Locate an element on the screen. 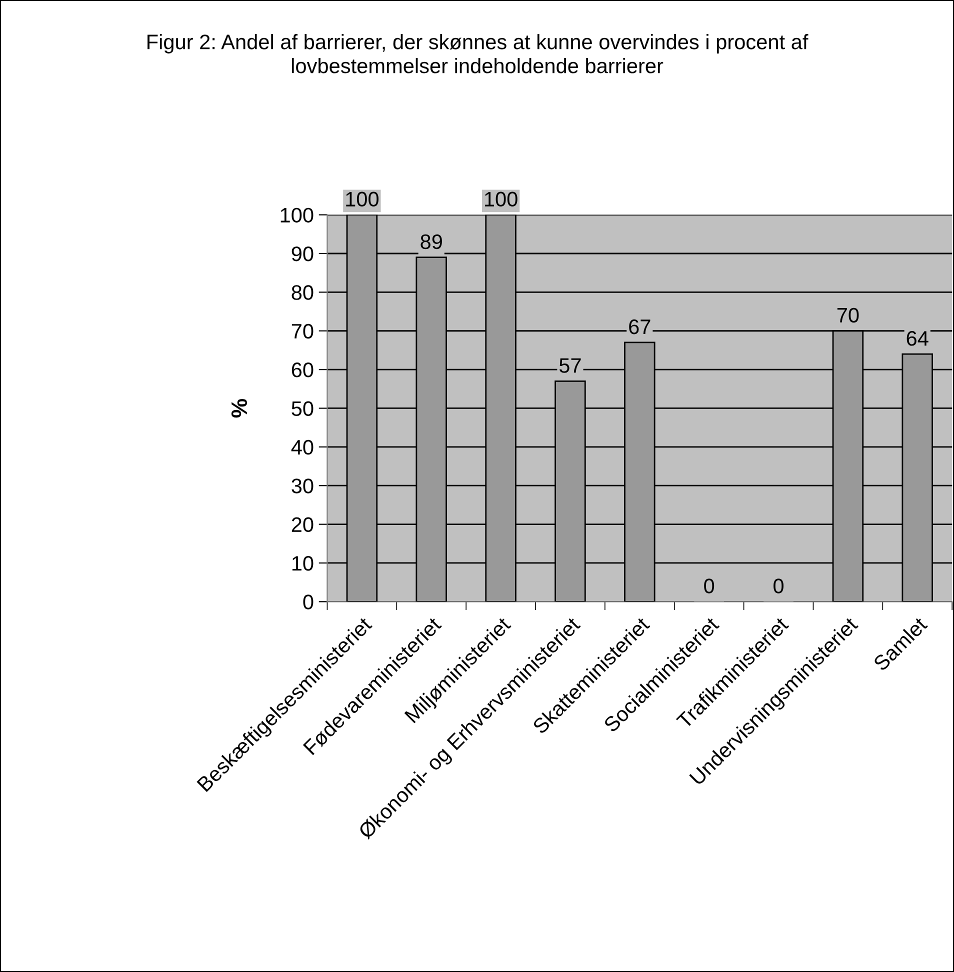 Image resolution: width=954 pixels, height=972 pixels. data-label: 57 is located at coordinates (570, 365).